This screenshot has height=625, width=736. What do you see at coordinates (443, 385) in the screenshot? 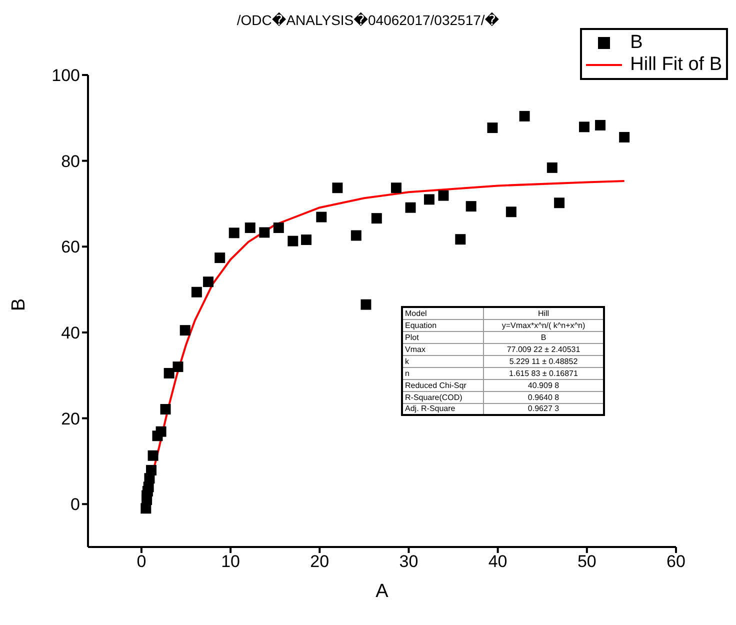
I see `annotation: Reduced Chi-Sqr` at bounding box center [443, 385].